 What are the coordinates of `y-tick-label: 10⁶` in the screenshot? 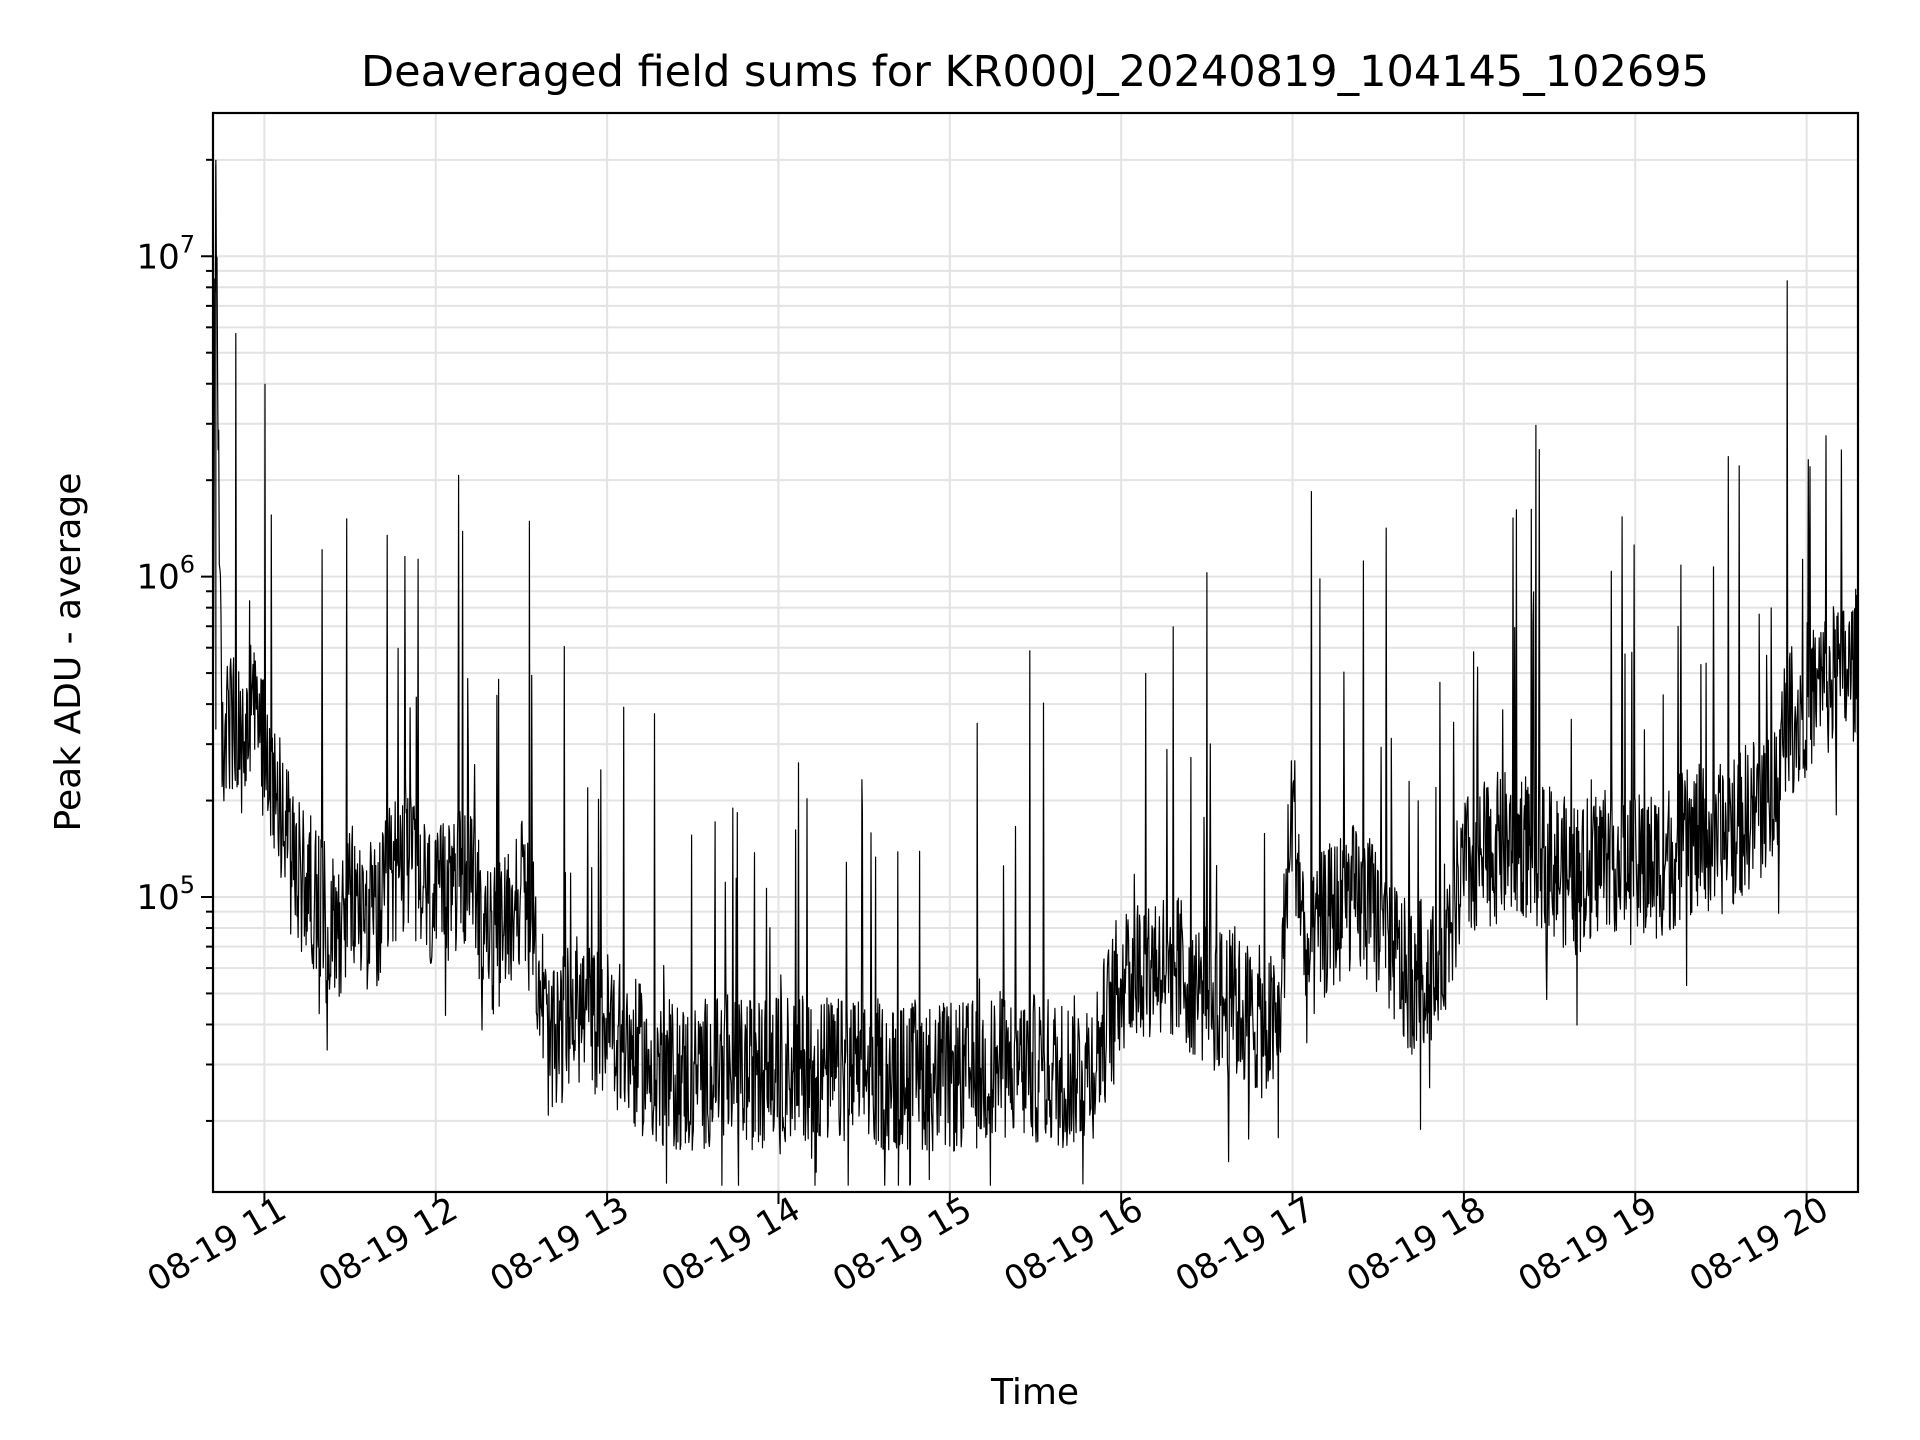 It's located at (165, 574).